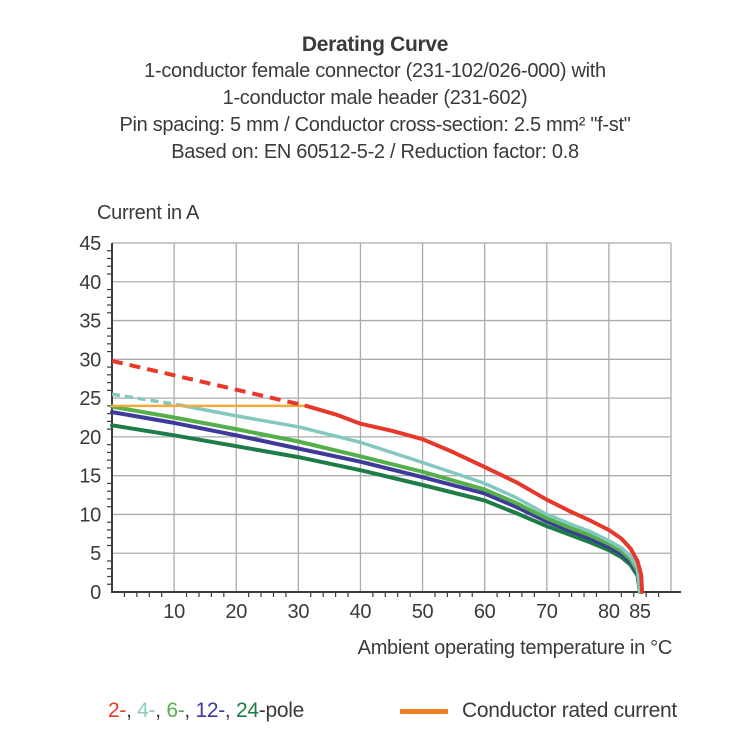  What do you see at coordinates (236, 612) in the screenshot?
I see `x-tick-label: 20` at bounding box center [236, 612].